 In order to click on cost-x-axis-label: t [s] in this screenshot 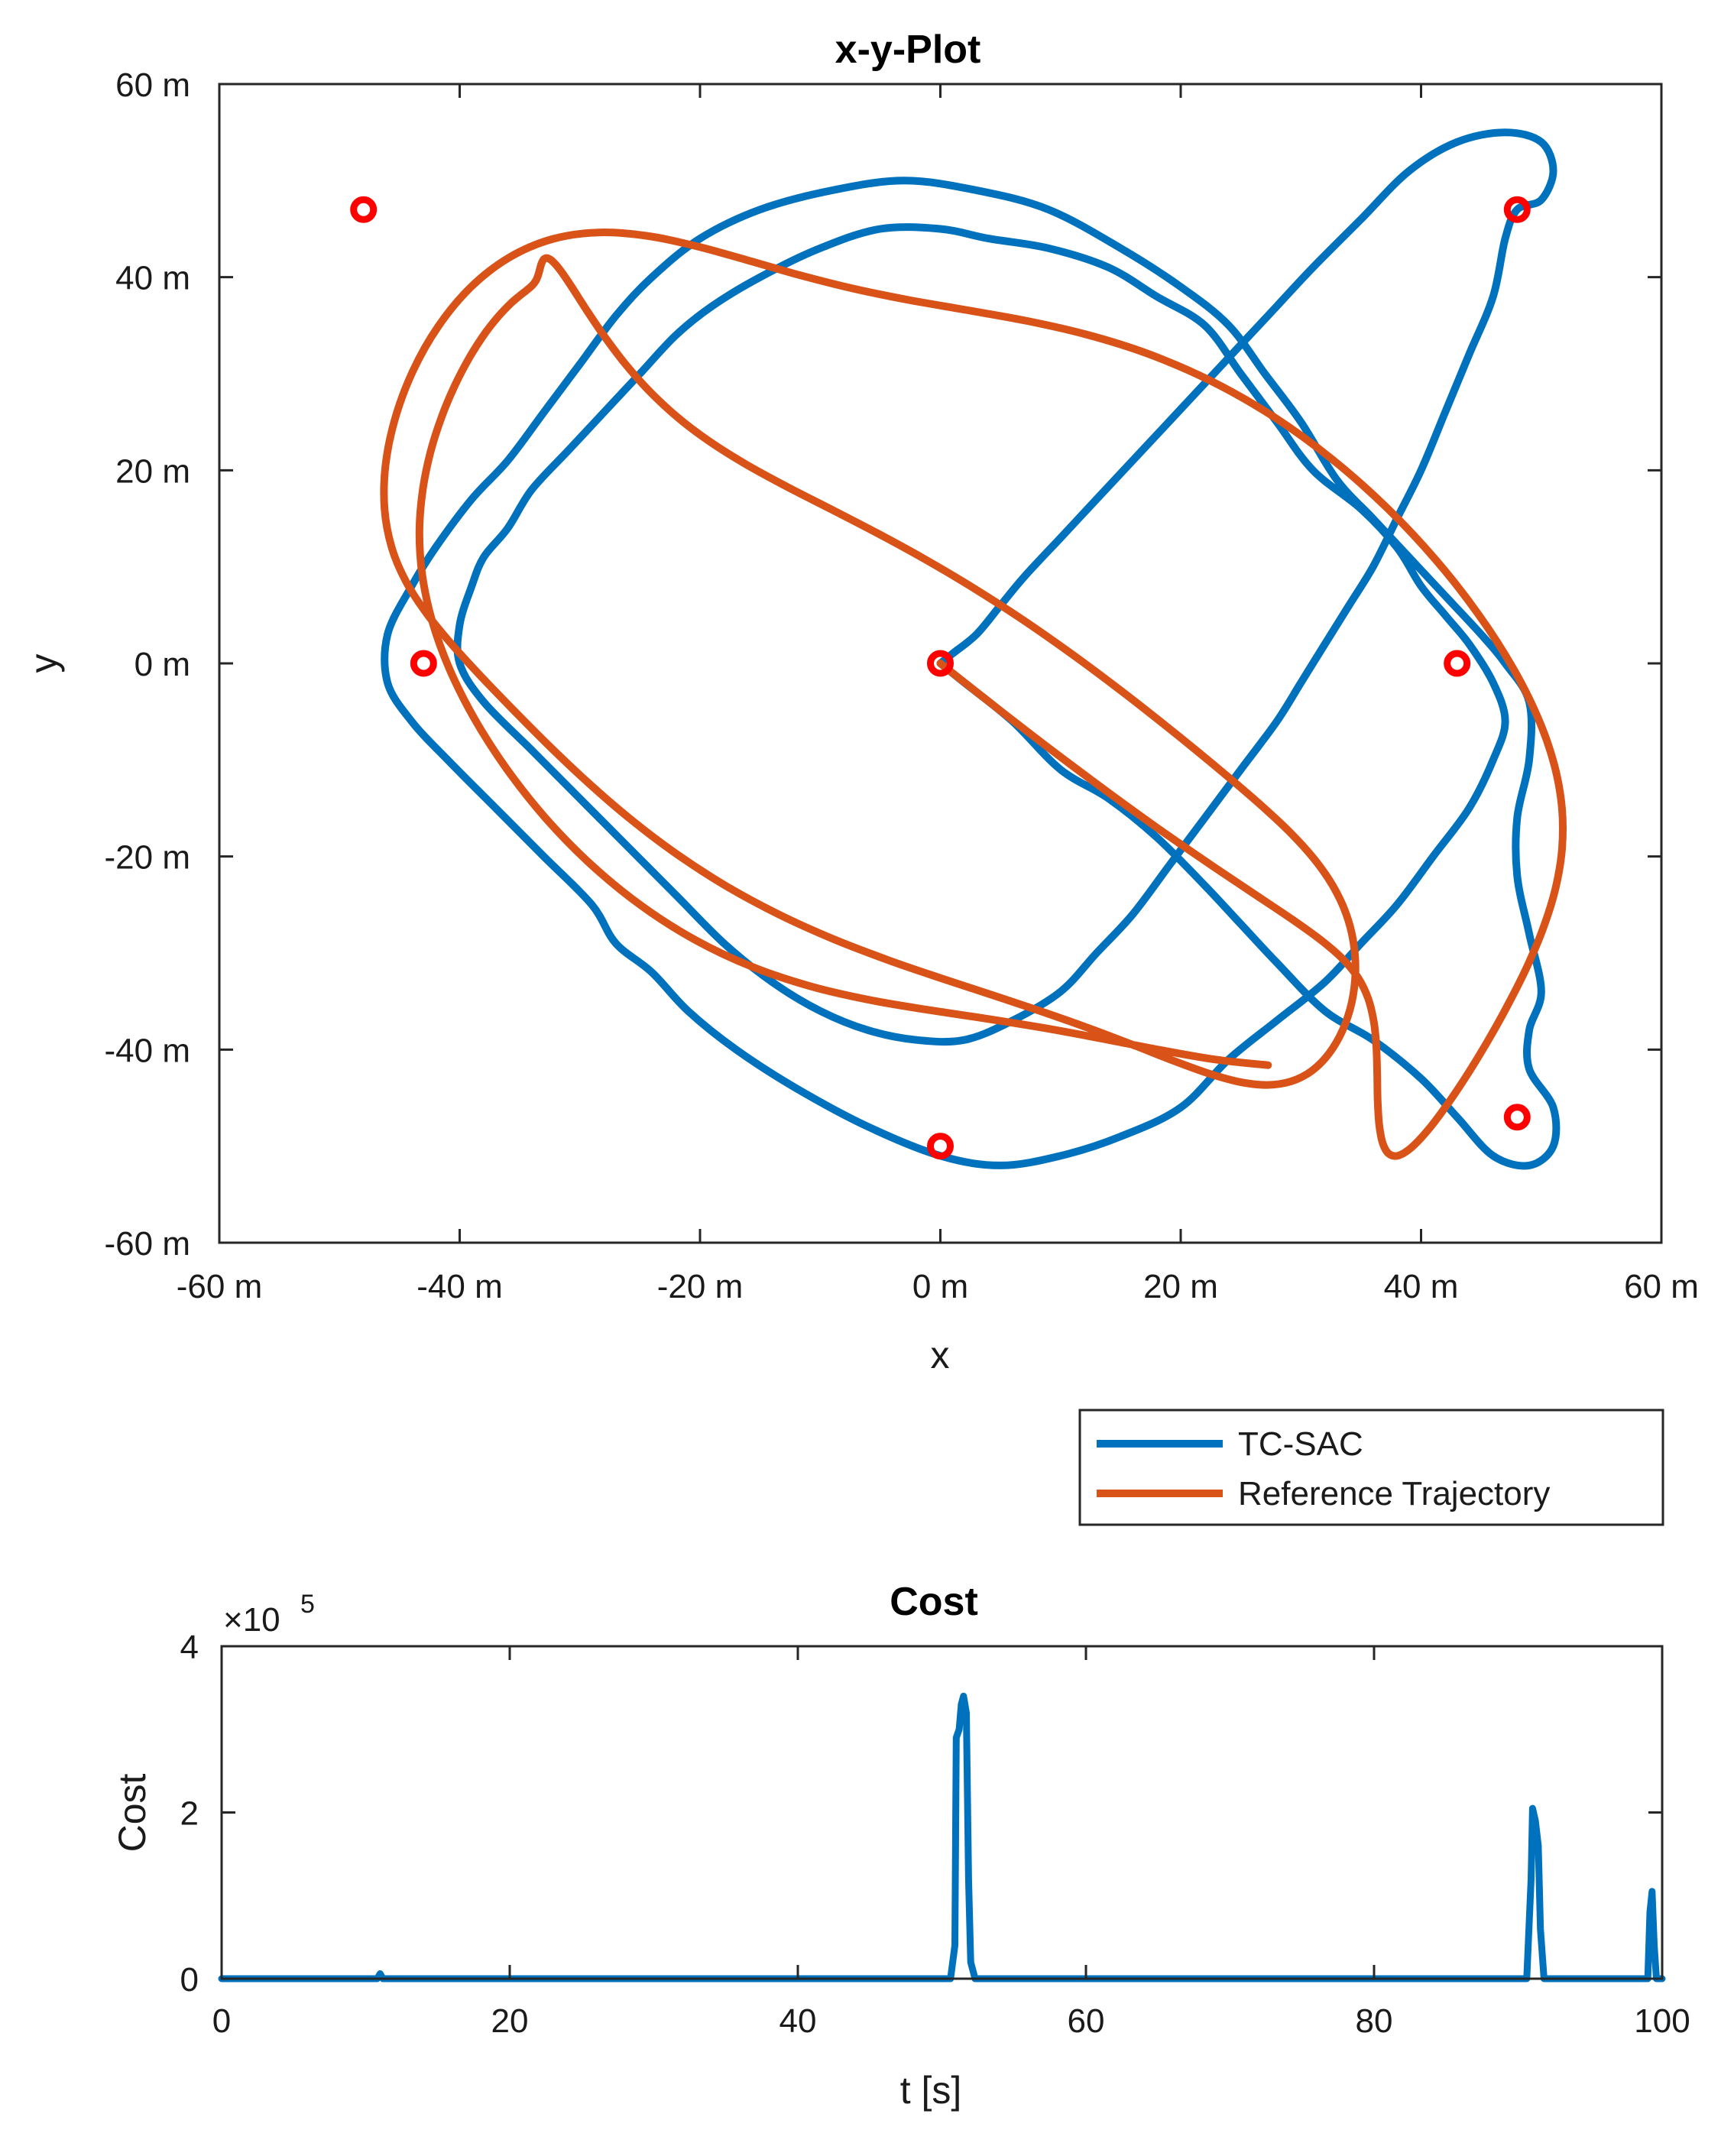, I will do `click(931, 2090)`.